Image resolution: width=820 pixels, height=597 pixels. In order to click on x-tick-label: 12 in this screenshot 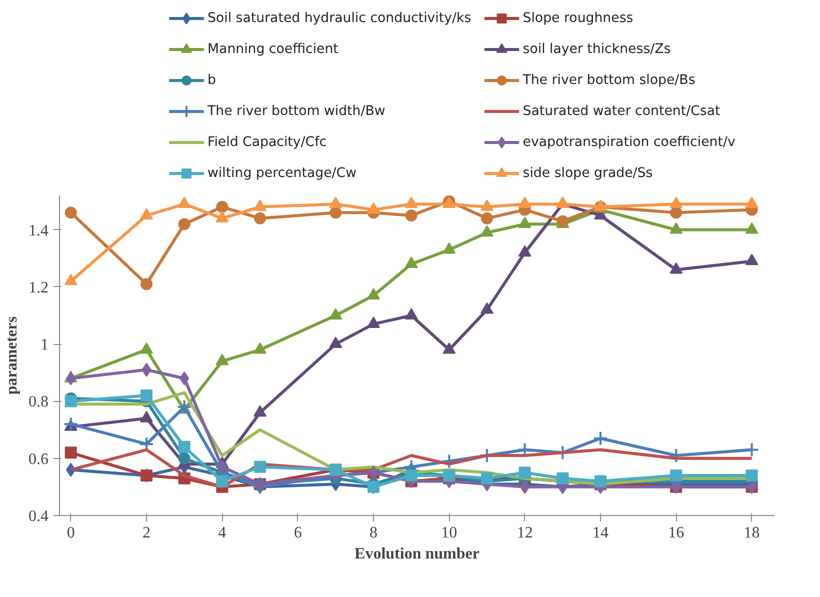, I will do `click(524, 533)`.